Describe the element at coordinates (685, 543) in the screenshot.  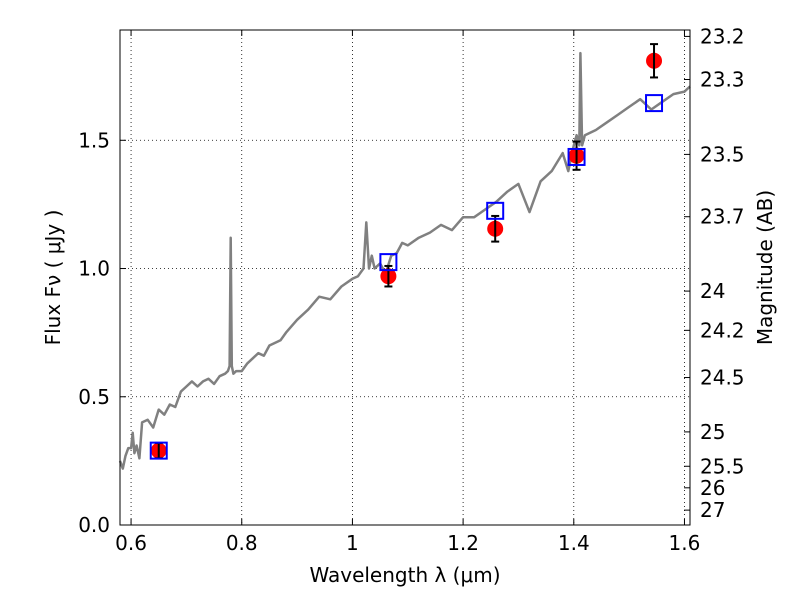
I see `x-tick-label: 1.6` at that location.